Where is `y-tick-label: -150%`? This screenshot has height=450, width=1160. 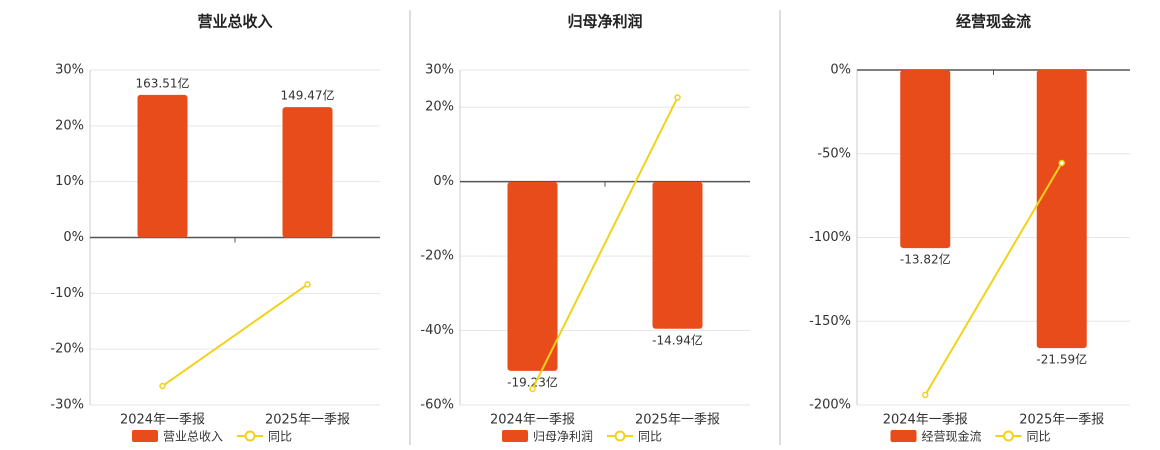
y-tick-label: -150% is located at coordinates (830, 321).